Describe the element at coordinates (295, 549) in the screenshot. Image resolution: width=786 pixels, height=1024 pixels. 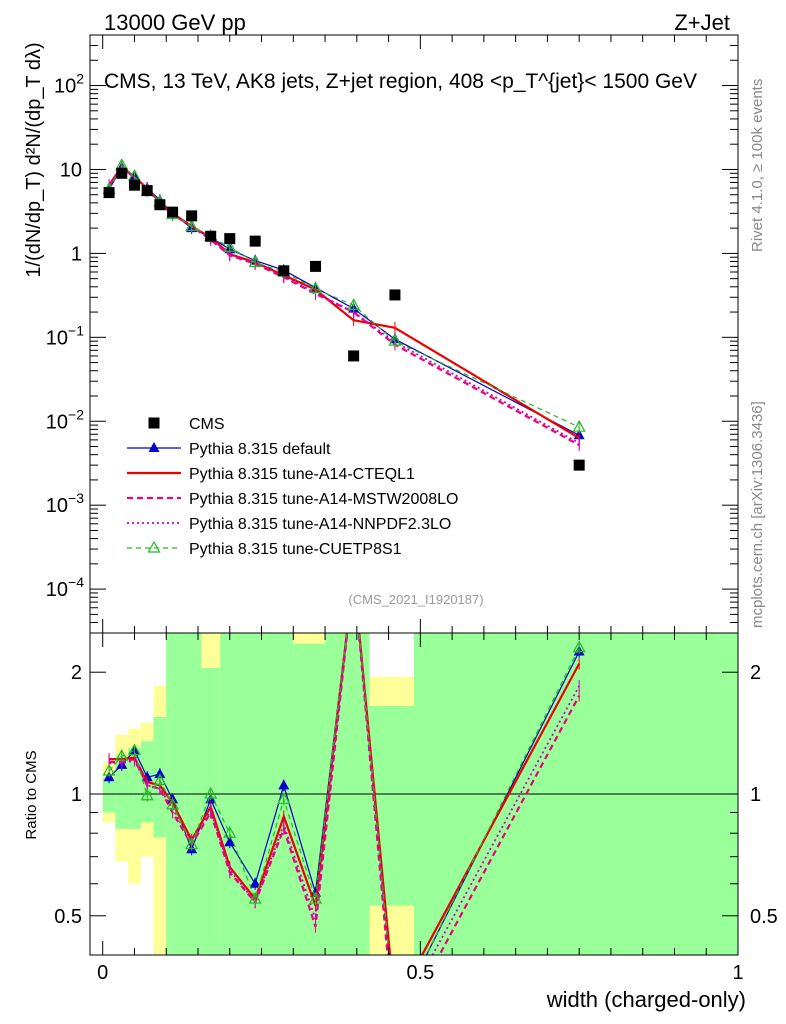
I see `legend-cuetp8s1-label: Pythia 8.315 tune-CUETP8S1` at that location.